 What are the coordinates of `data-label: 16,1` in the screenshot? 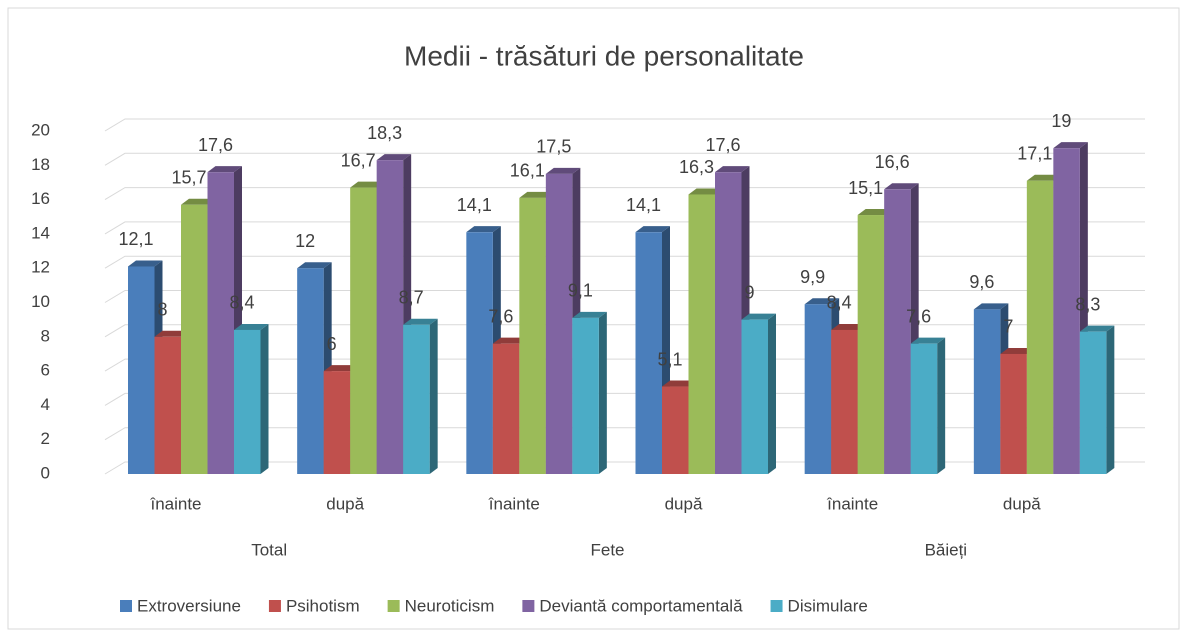 It's located at (527, 171).